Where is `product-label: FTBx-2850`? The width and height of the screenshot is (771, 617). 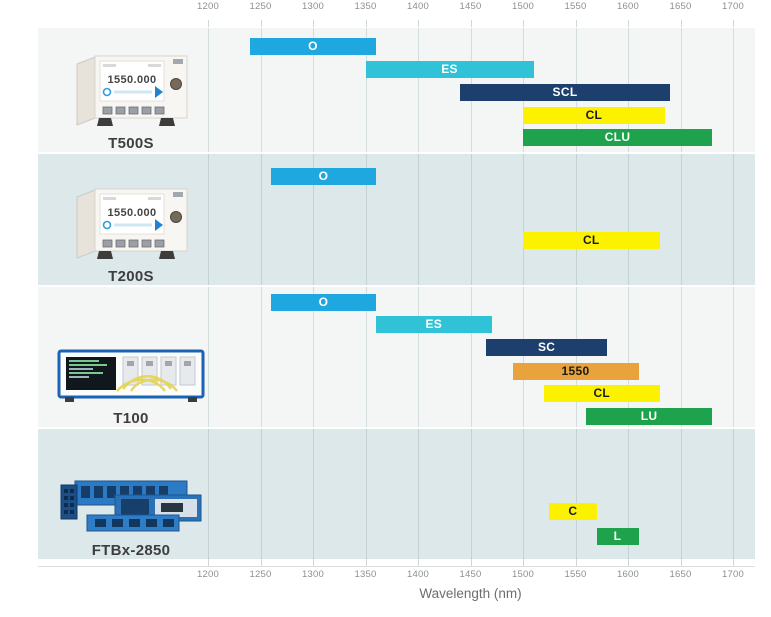
product-label: FTBx-2850 is located at coordinates (131, 550).